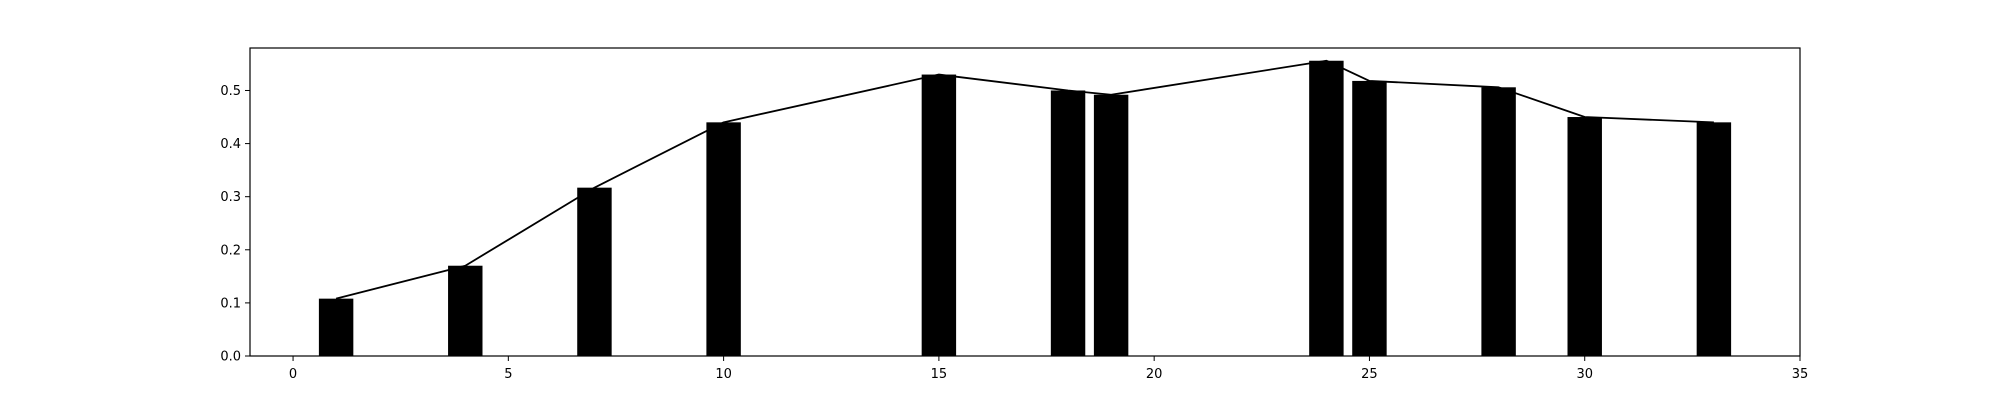  What do you see at coordinates (723, 374) in the screenshot?
I see `x-tick-label-2: 10` at bounding box center [723, 374].